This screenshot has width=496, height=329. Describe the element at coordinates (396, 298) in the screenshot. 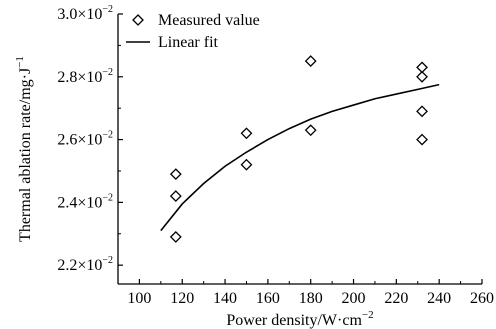

I see `x-tick-label: 220` at that location.